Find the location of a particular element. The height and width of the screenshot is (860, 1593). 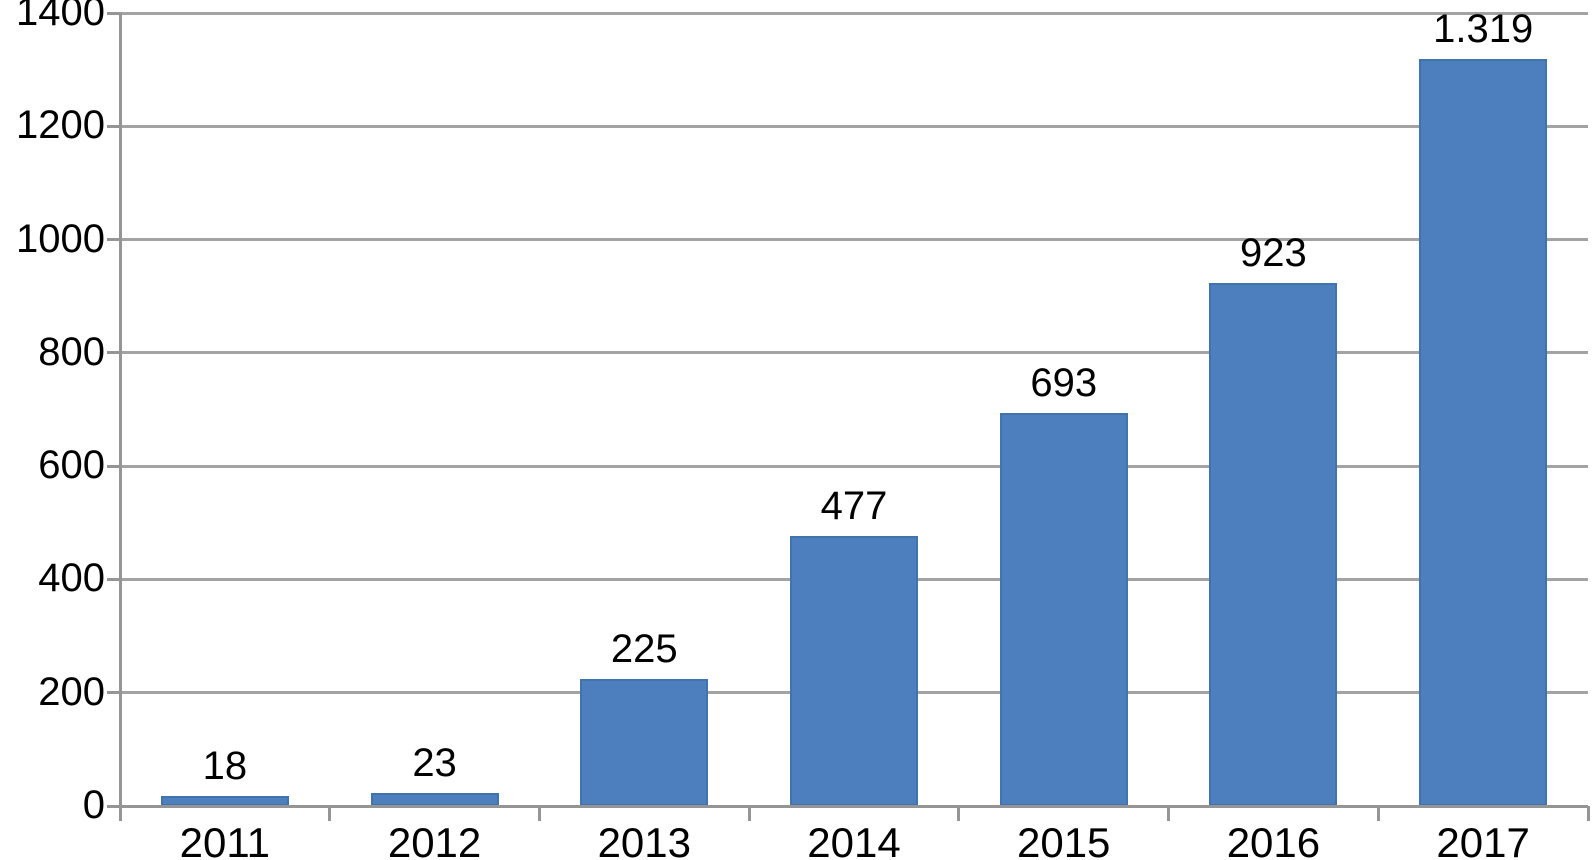

y-tick-label: 200 is located at coordinates (71, 691).